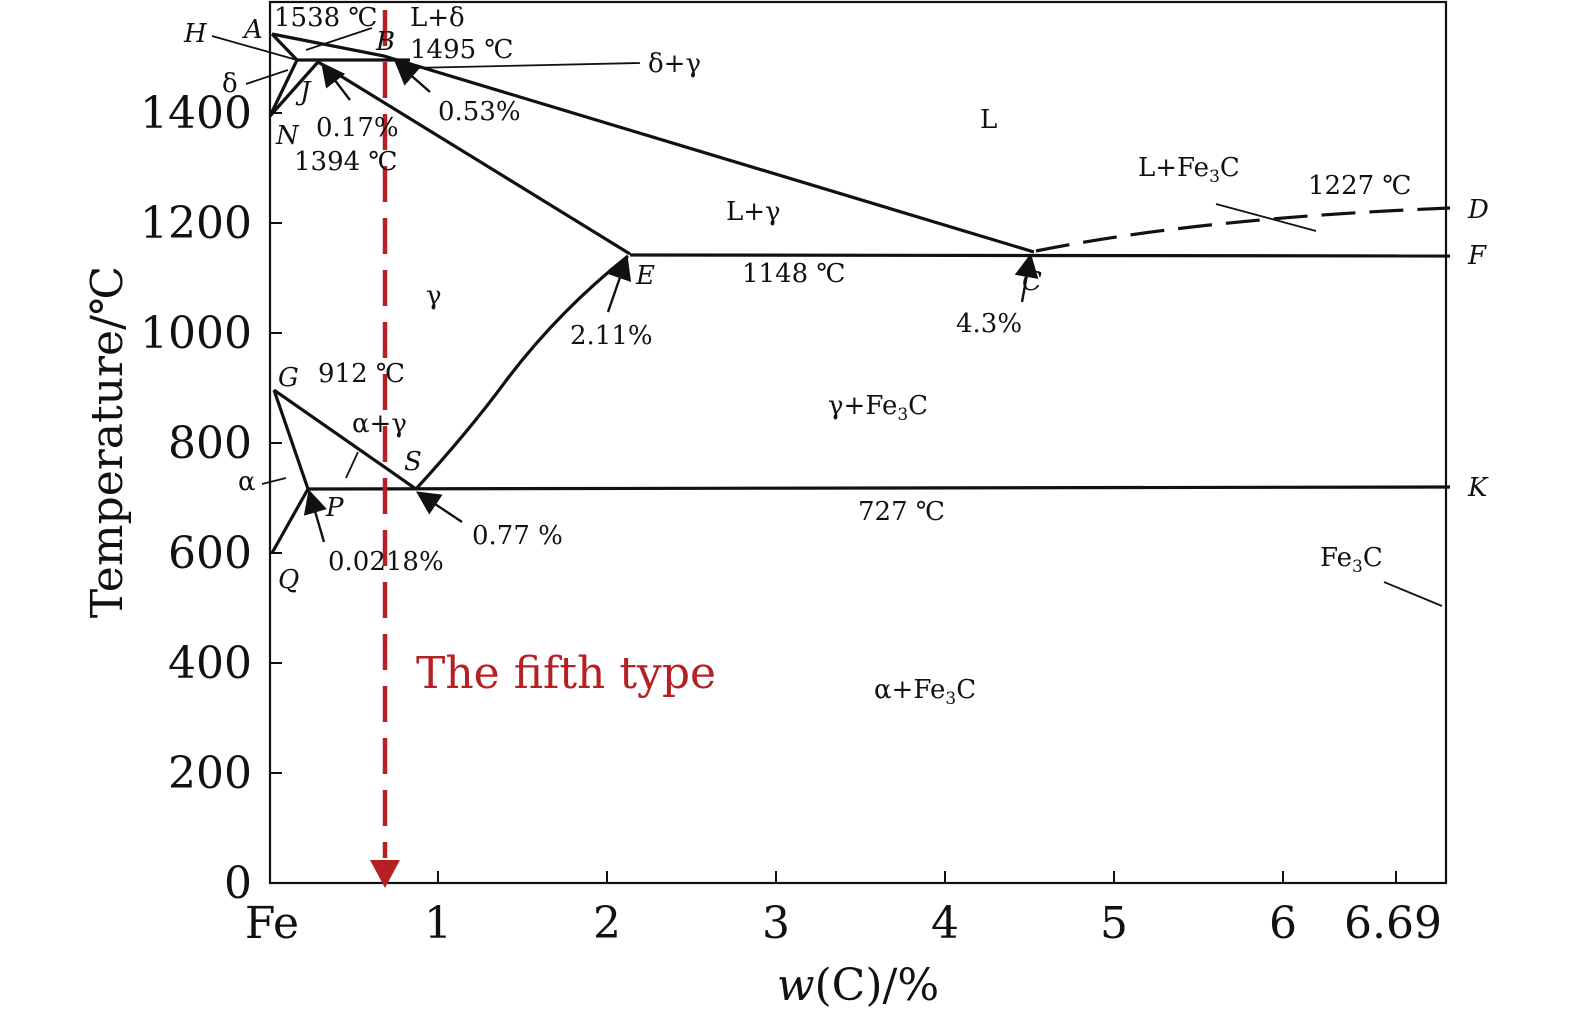 This screenshot has width=1575, height=1022. I want to click on temp-label-1227: 1227 ℃, so click(1360, 186).